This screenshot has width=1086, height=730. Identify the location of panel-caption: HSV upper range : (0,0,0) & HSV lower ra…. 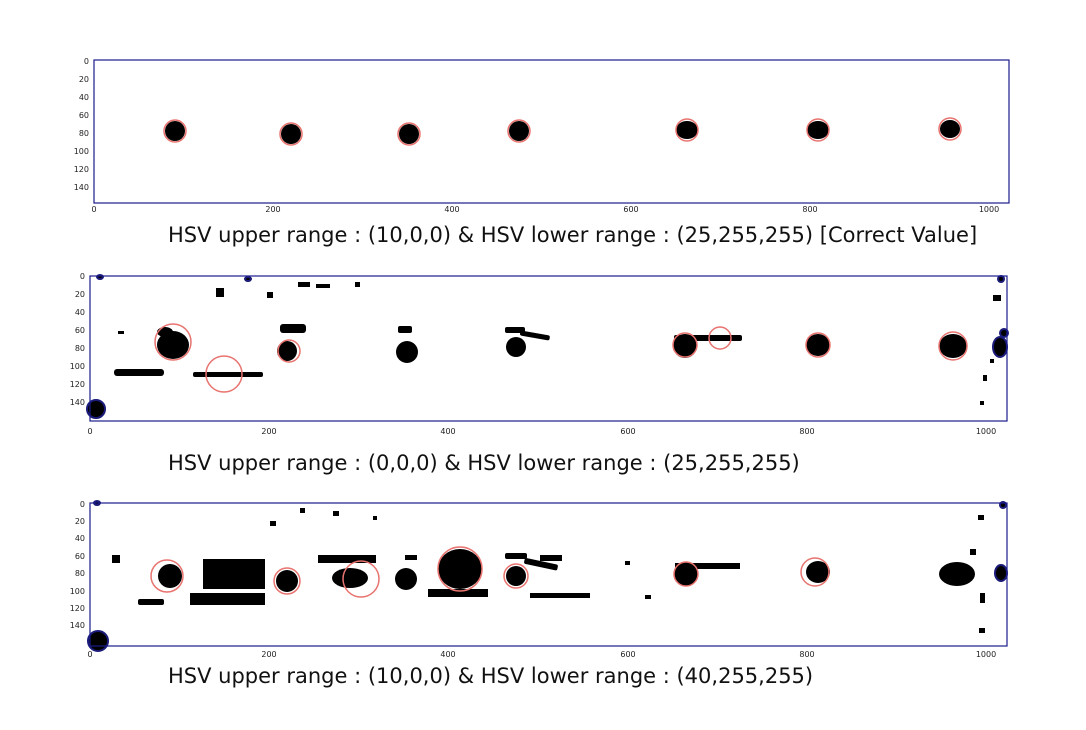
(484, 463).